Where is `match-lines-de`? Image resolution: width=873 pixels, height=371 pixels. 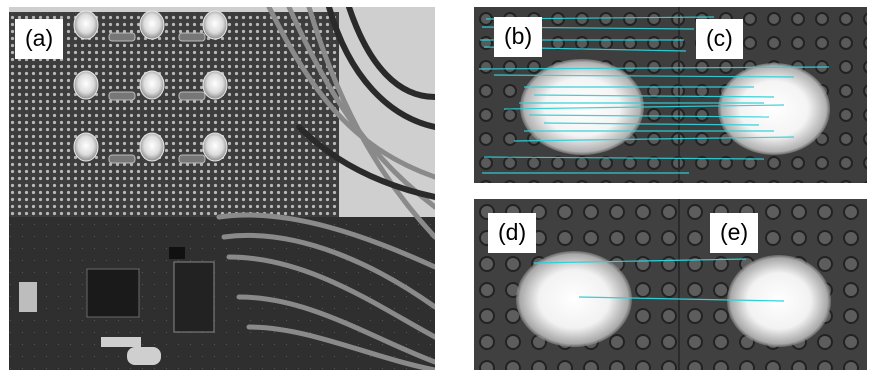 match-lines-de is located at coordinates (659, 280).